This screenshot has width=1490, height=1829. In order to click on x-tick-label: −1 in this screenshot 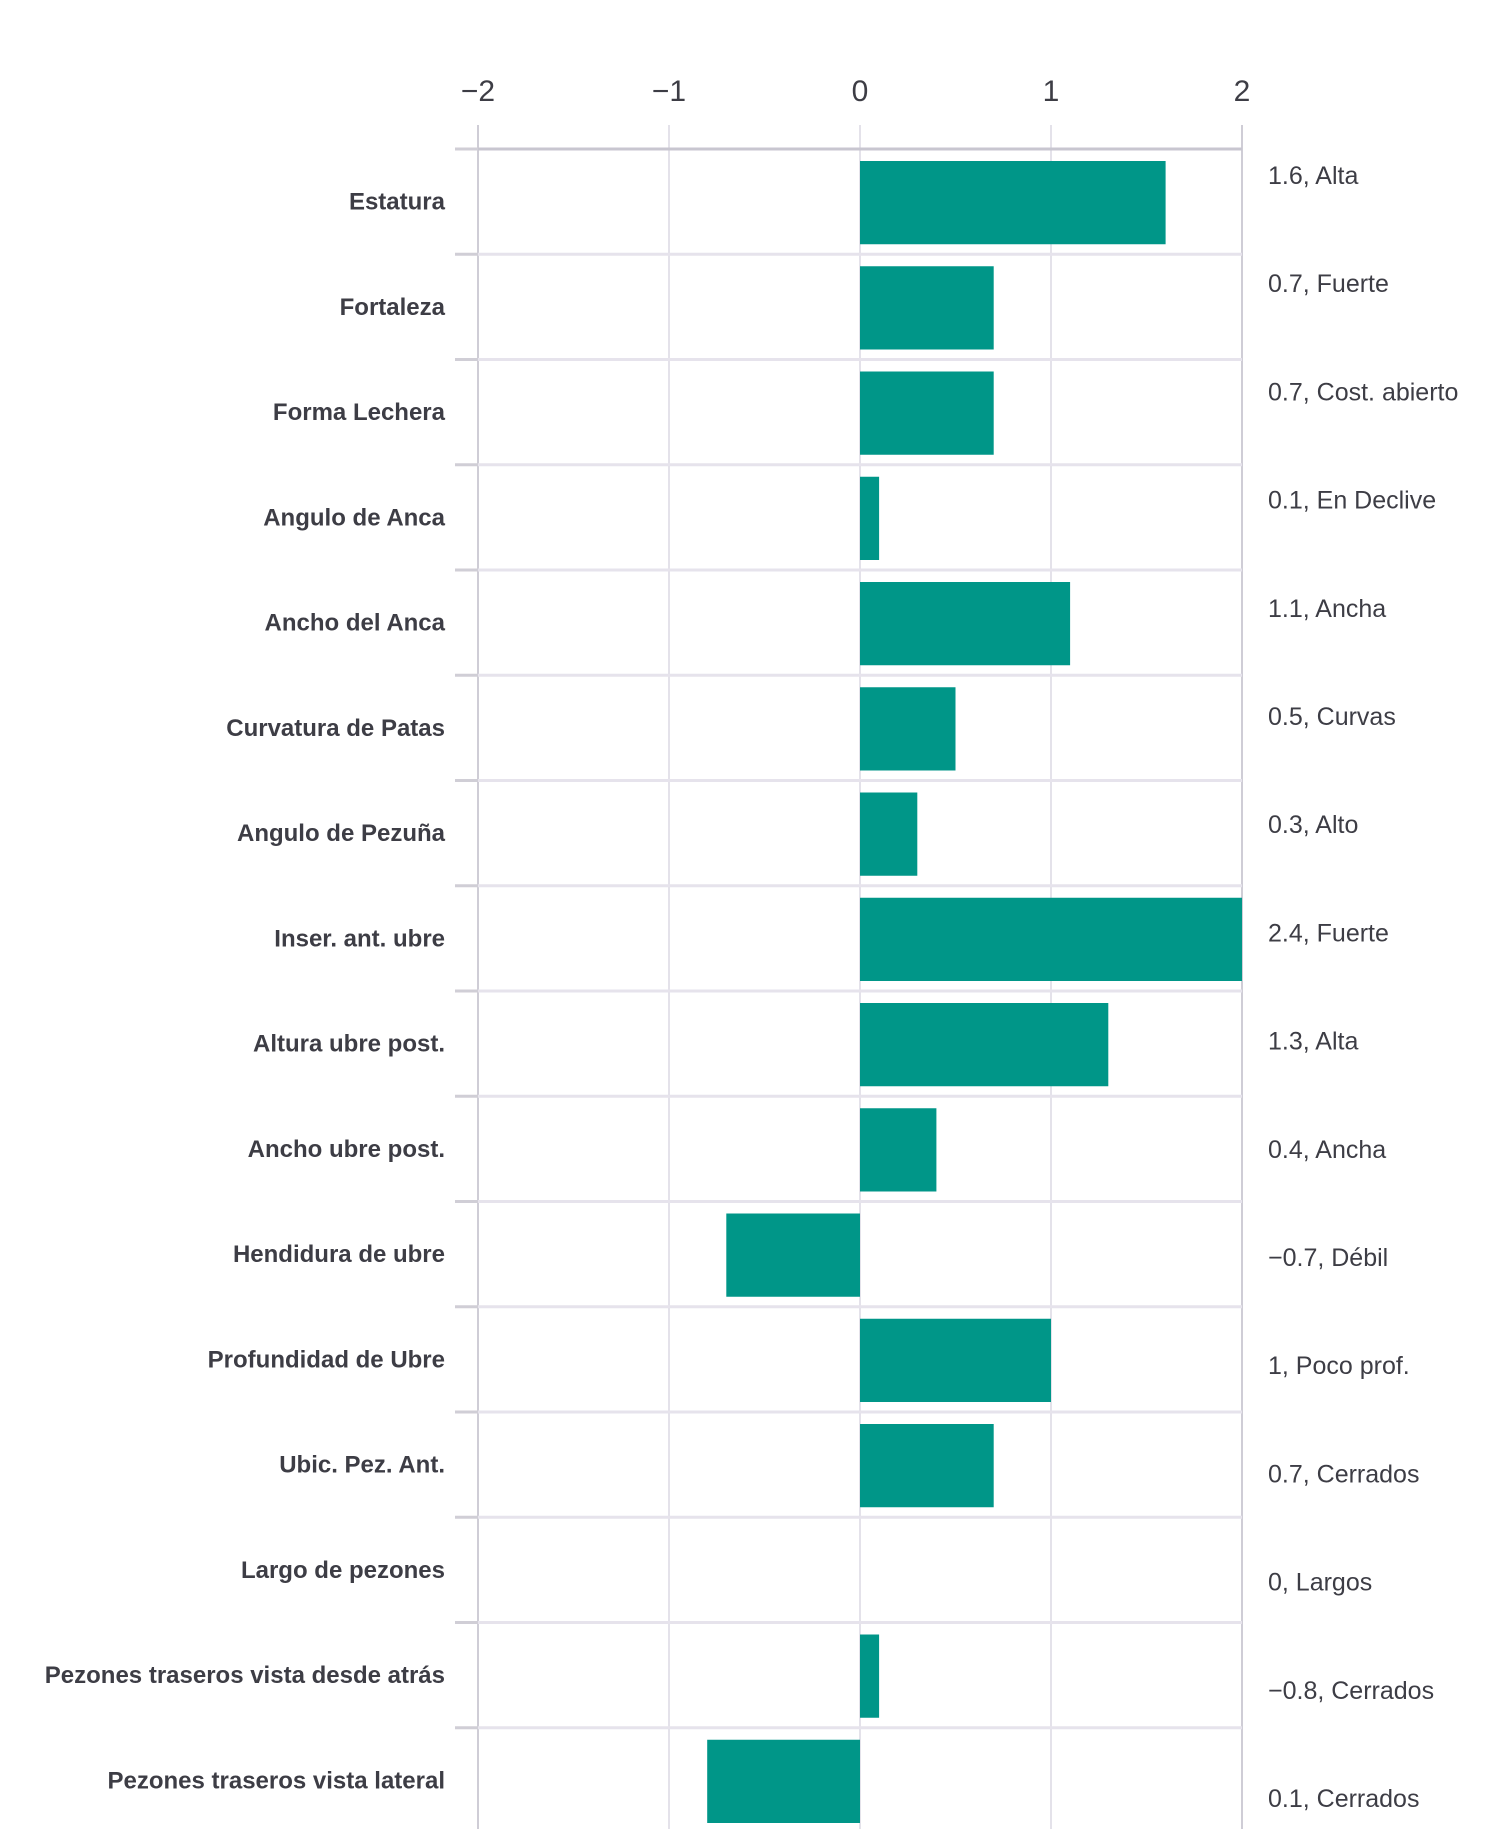, I will do `click(669, 91)`.